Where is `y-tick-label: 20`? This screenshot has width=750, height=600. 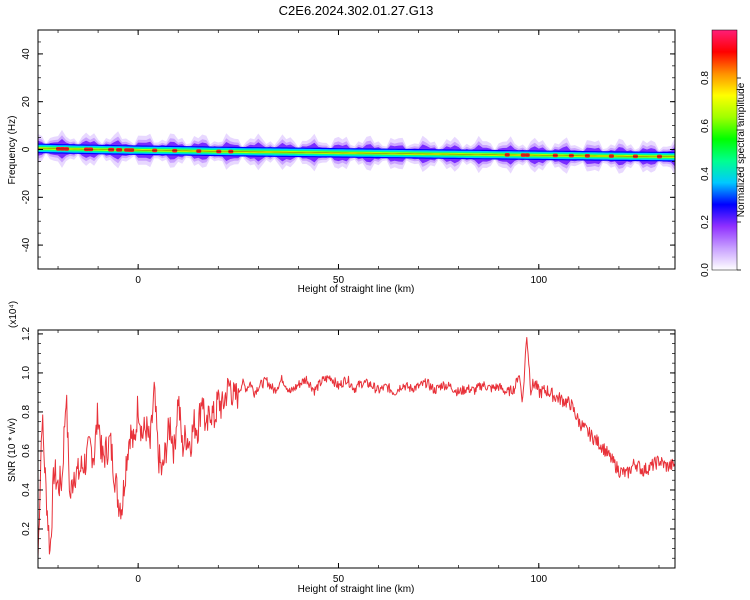 y-tick-label: 20 is located at coordinates (26, 102).